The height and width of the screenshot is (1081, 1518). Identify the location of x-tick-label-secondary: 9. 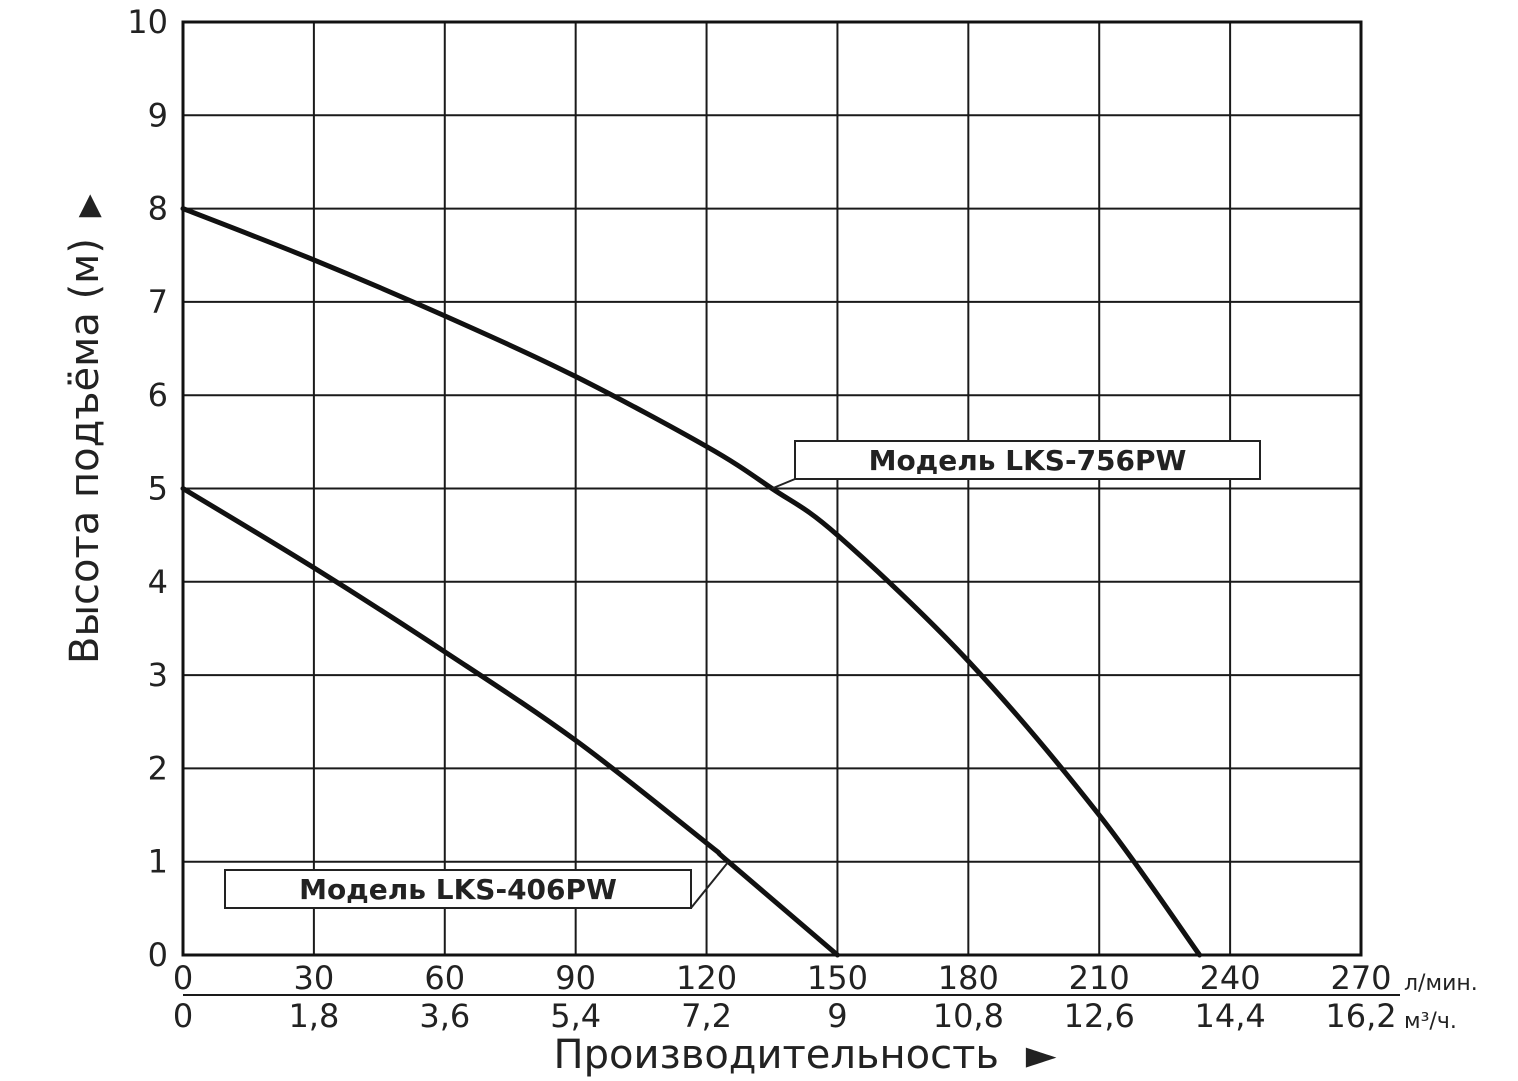
(837, 1016).